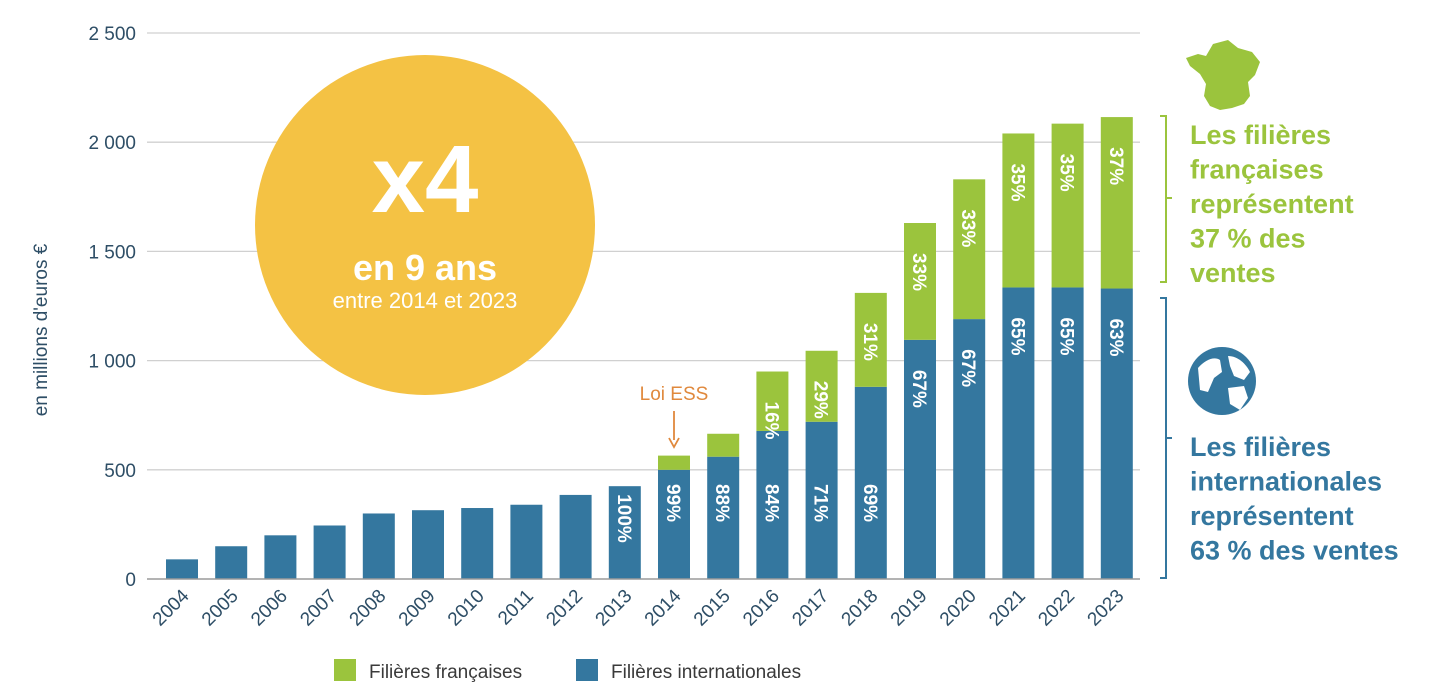 Image resolution: width=1455 pixels, height=694 pixels. What do you see at coordinates (1294, 551) in the screenshot?
I see `intl-share-line: 63 % des ventes` at bounding box center [1294, 551].